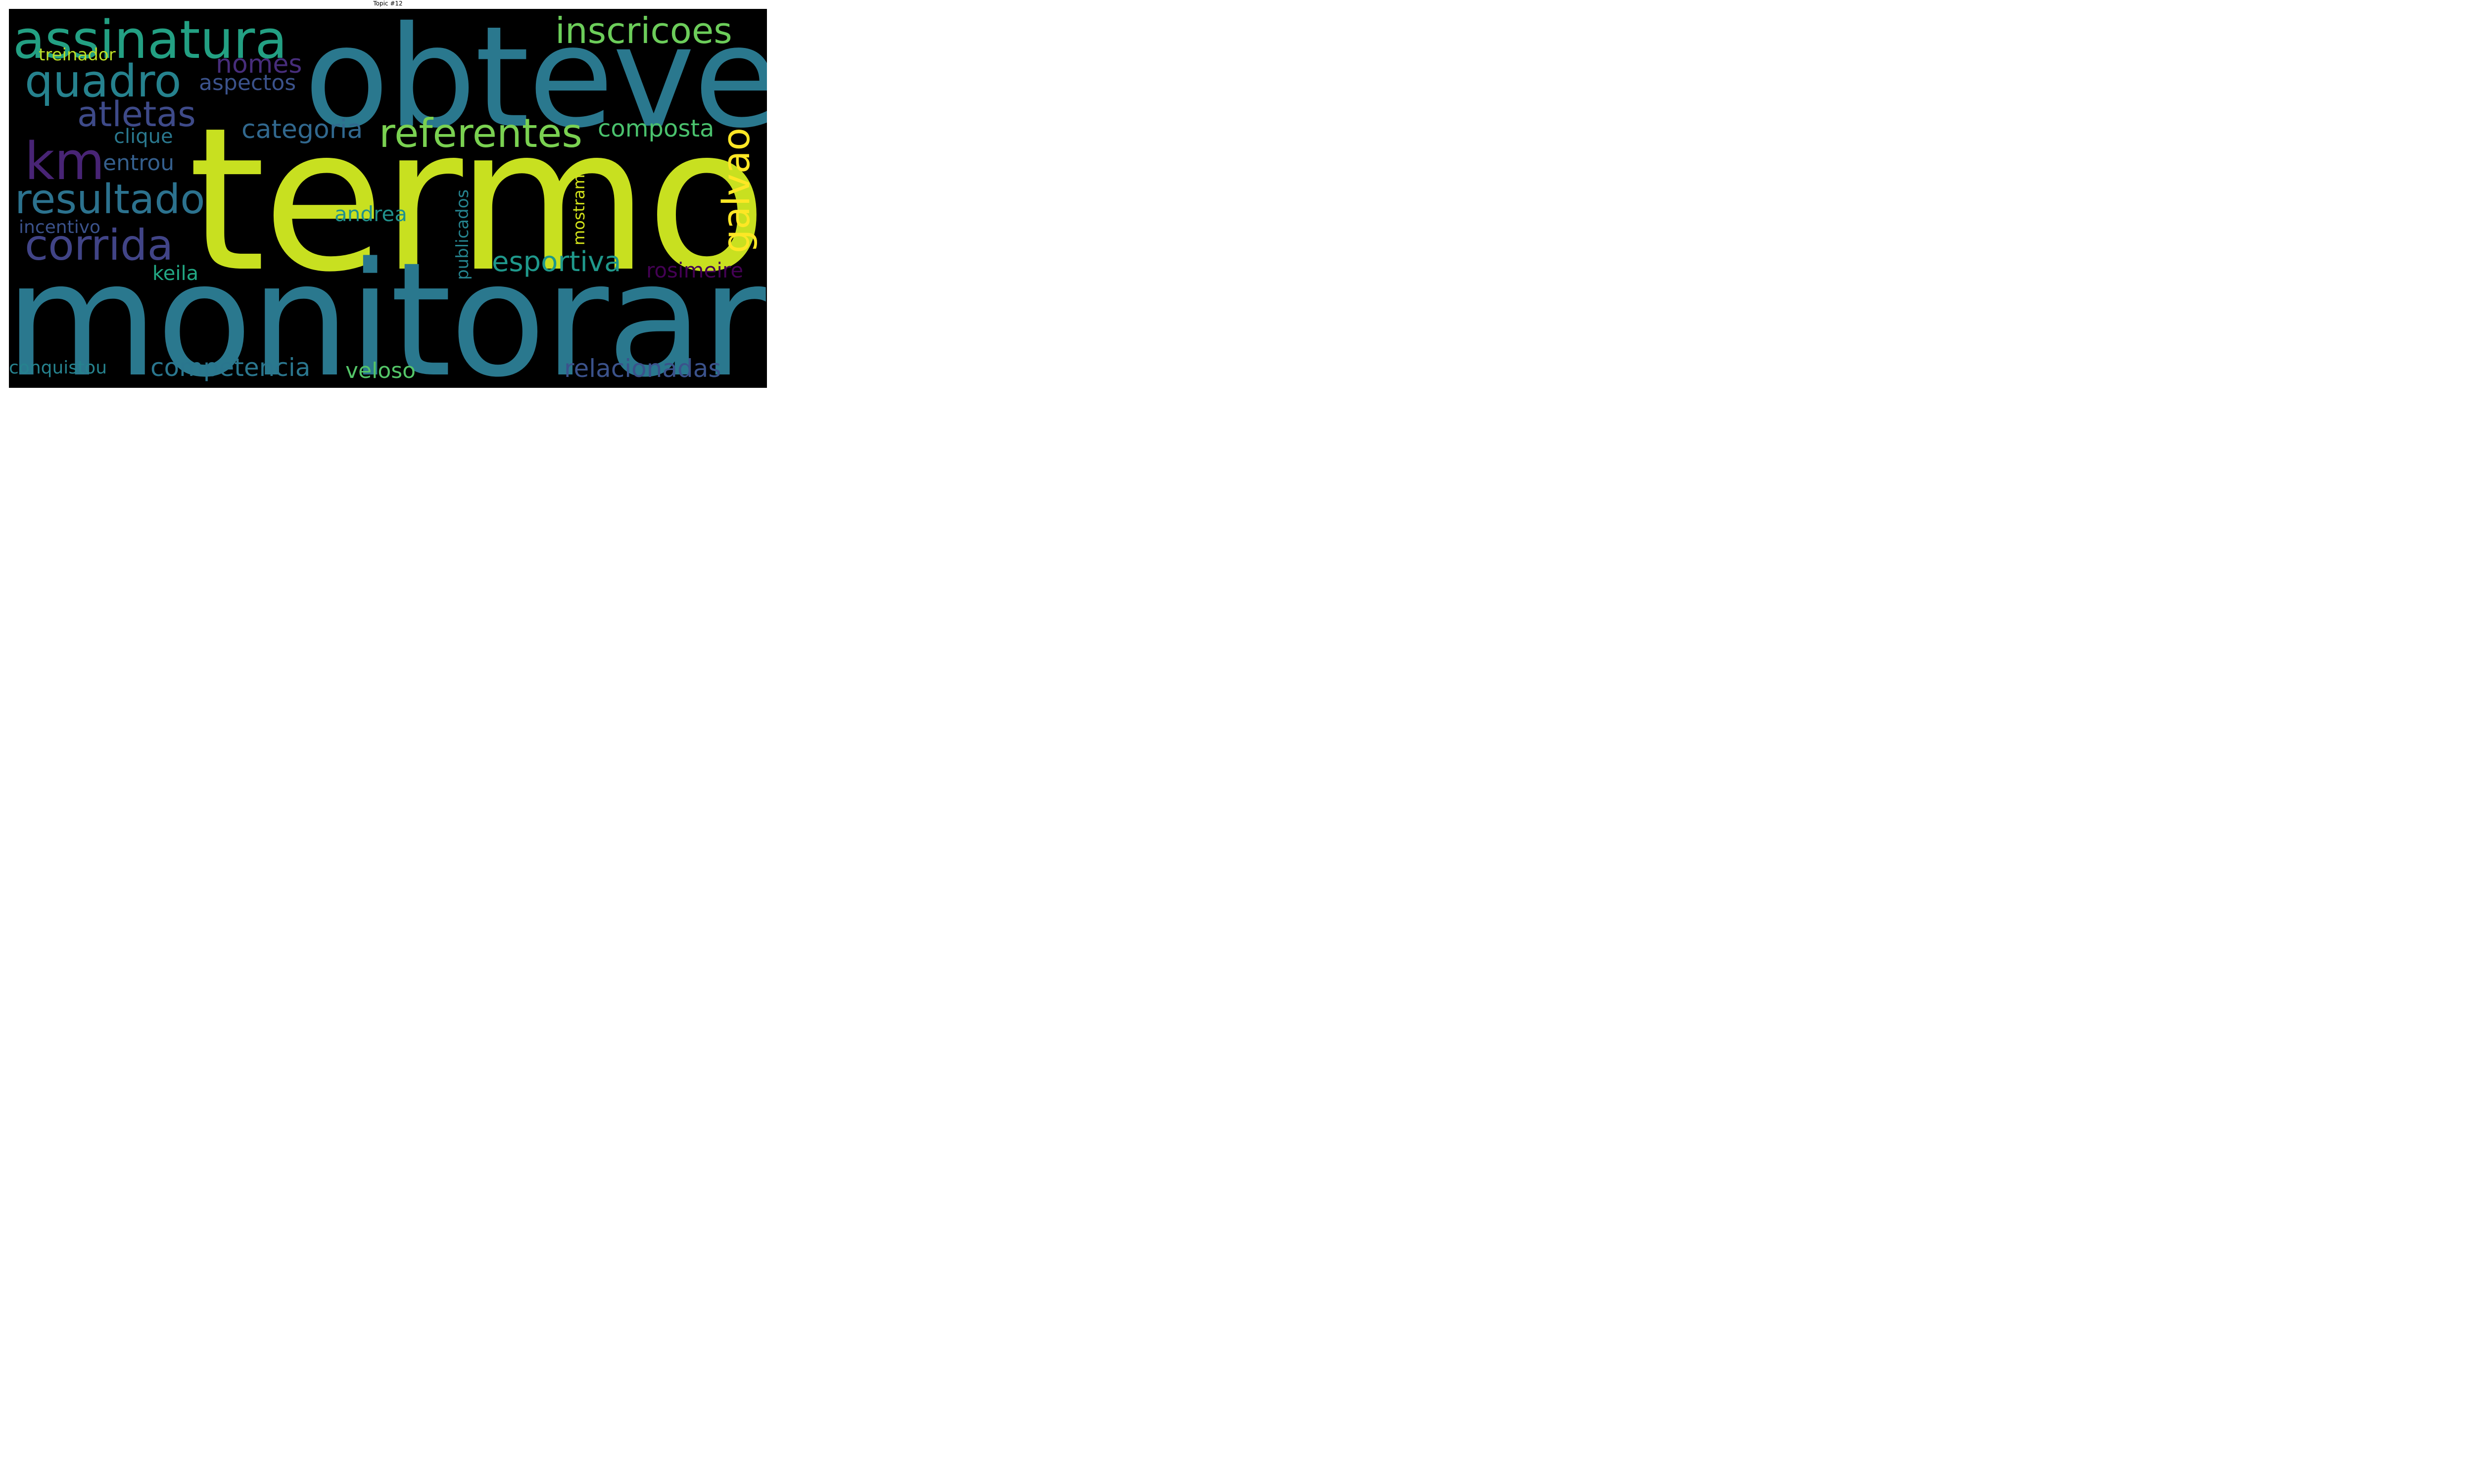 The height and width of the screenshot is (1484, 2474). I want to click on cloud-word: andrea, so click(371, 214).